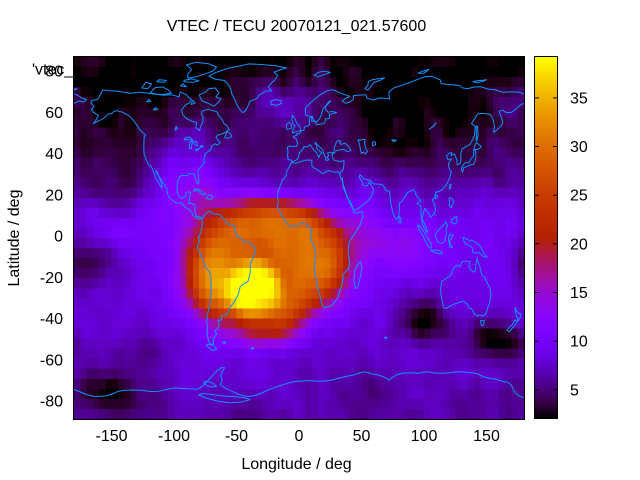  I want to click on svg-text: -150, so click(111, 436).